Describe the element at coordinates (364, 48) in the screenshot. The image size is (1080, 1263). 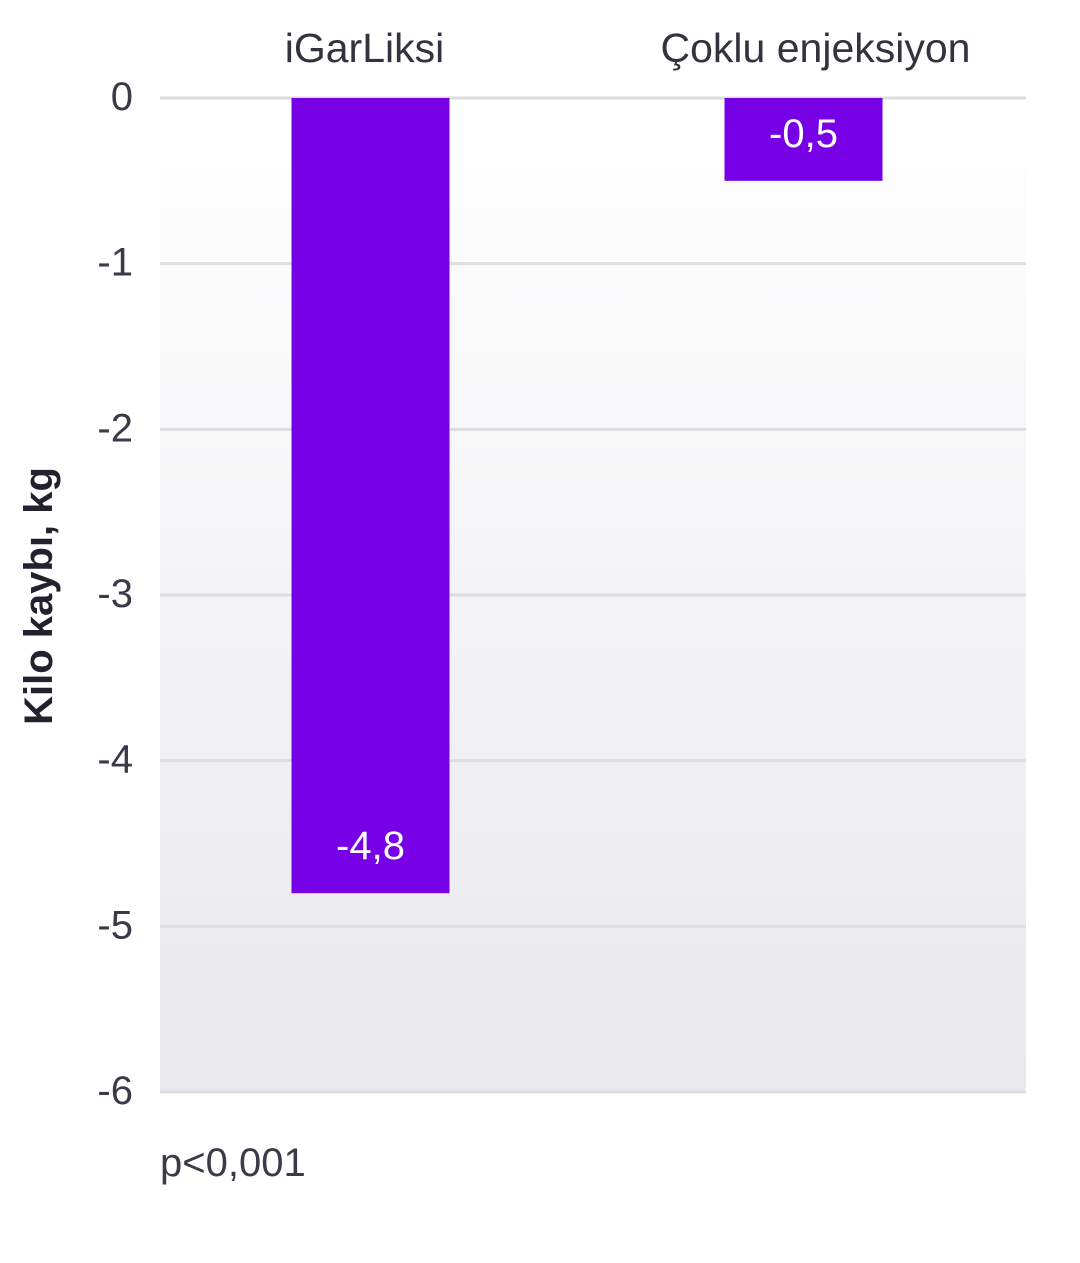
I see `category-label: iGarLiksi` at that location.